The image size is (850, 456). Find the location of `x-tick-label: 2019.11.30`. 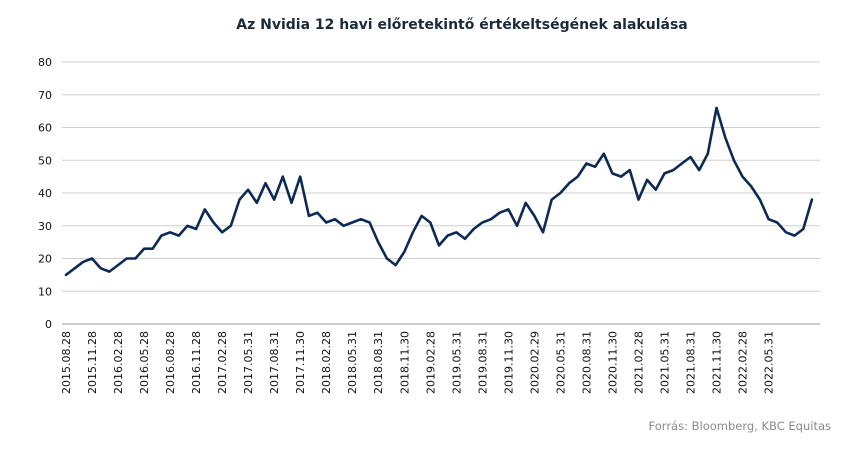

x-tick-label: 2019.11.30 is located at coordinates (508, 362).